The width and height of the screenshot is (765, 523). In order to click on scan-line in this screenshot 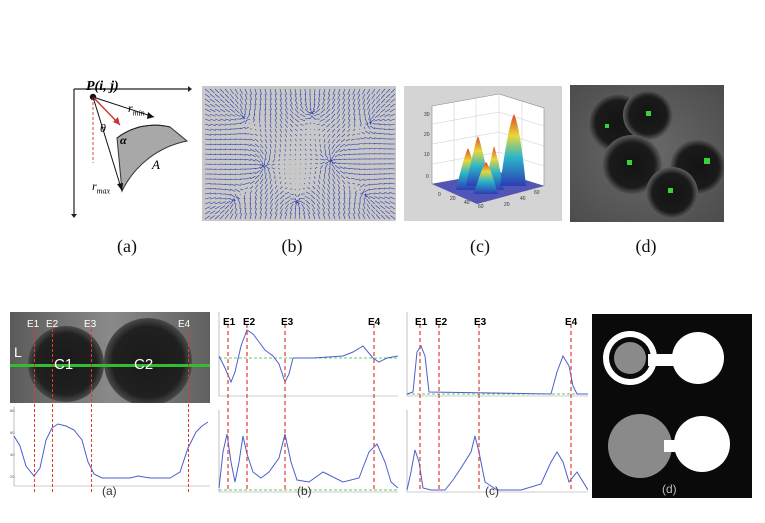, I will do `click(110, 365)`.